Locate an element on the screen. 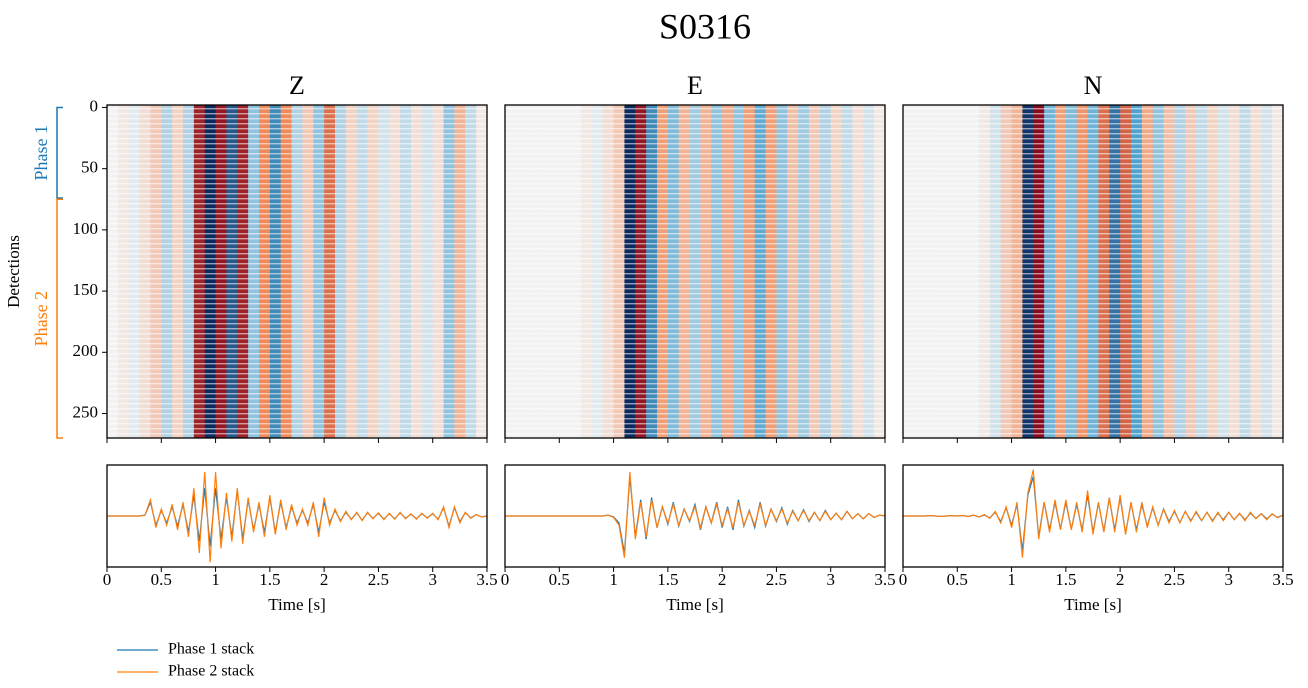 This screenshot has height=688, width=1308. group-label: Phase 1 is located at coordinates (41, 153).